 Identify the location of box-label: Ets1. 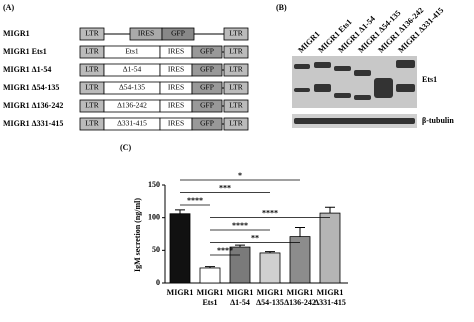
(132, 51).